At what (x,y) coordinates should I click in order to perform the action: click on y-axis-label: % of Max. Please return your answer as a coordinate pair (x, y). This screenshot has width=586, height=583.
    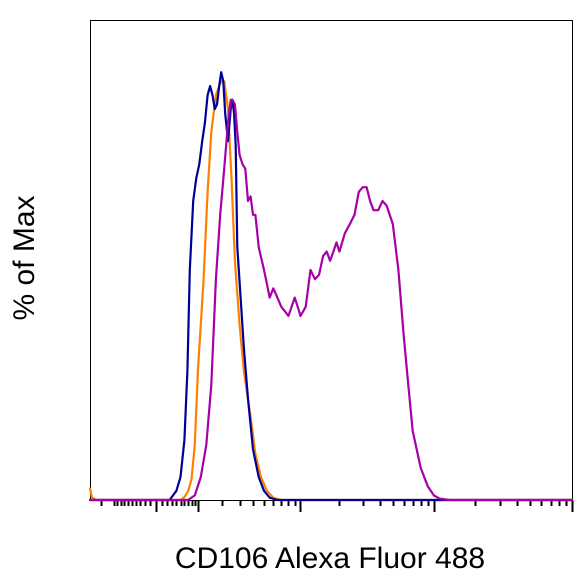
    Looking at the image, I should click on (24, 257).